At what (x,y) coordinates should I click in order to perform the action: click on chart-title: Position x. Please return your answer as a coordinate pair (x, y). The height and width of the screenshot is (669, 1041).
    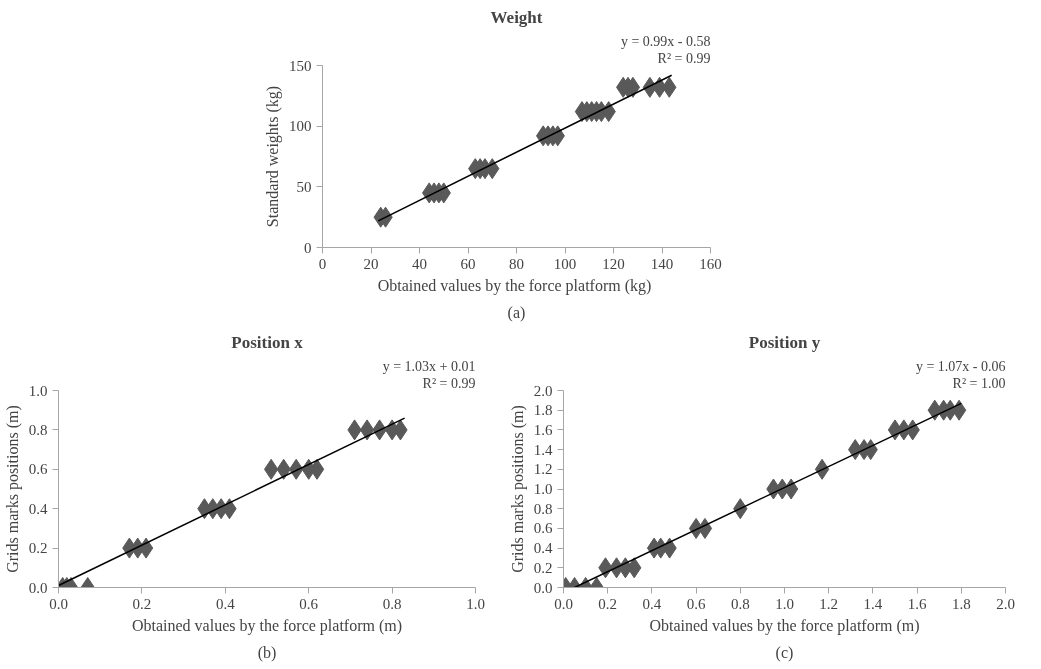
    Looking at the image, I should click on (267, 342).